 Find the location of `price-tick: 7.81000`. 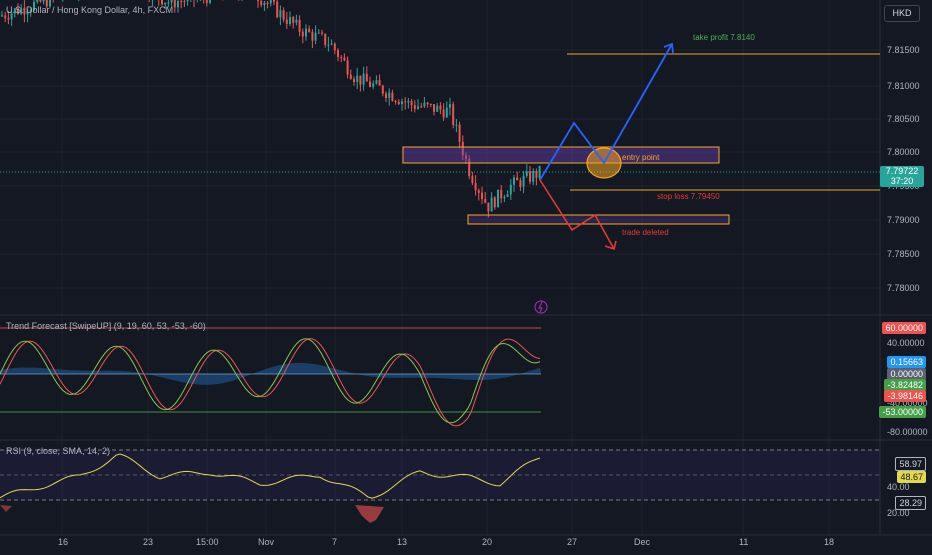

price-tick: 7.81000 is located at coordinates (903, 86).